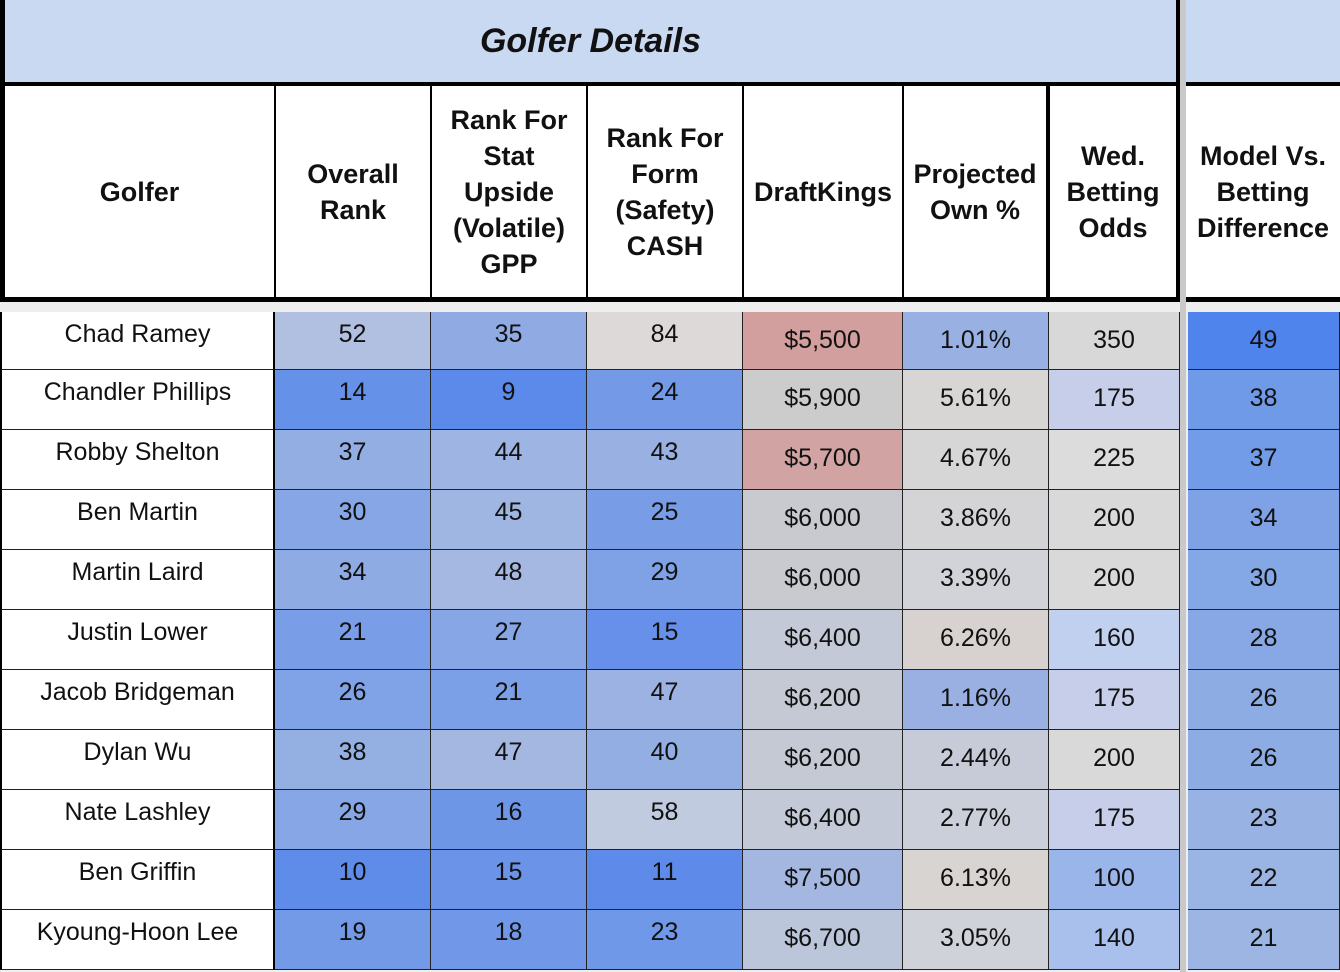 The height and width of the screenshot is (972, 1340). What do you see at coordinates (665, 520) in the screenshot?
I see `cell-rank-form: 25` at bounding box center [665, 520].